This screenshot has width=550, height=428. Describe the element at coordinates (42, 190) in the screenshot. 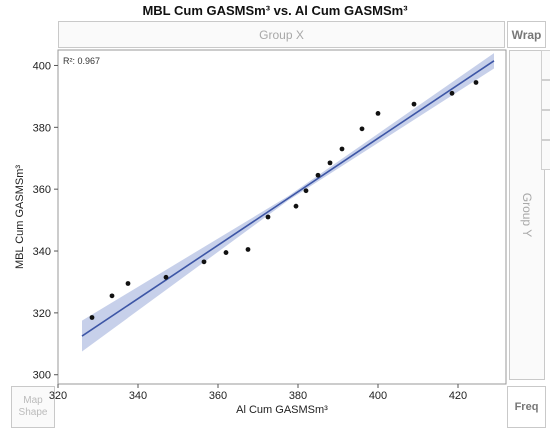

I see `y-tick-label: 360` at that location.